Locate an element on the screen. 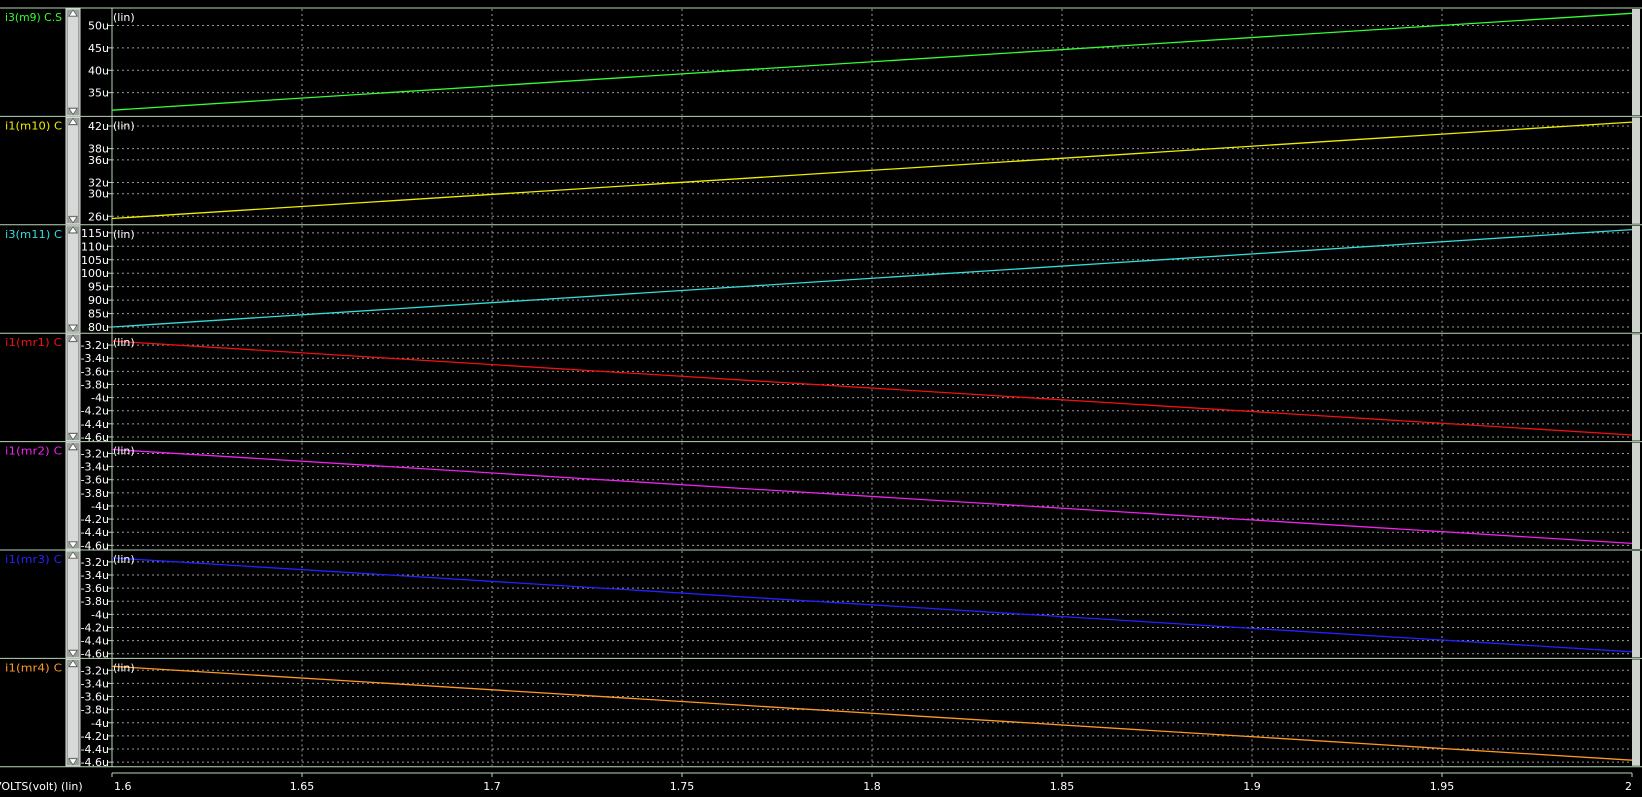  signal-name-label: i1(m10) C is located at coordinates (33, 125).